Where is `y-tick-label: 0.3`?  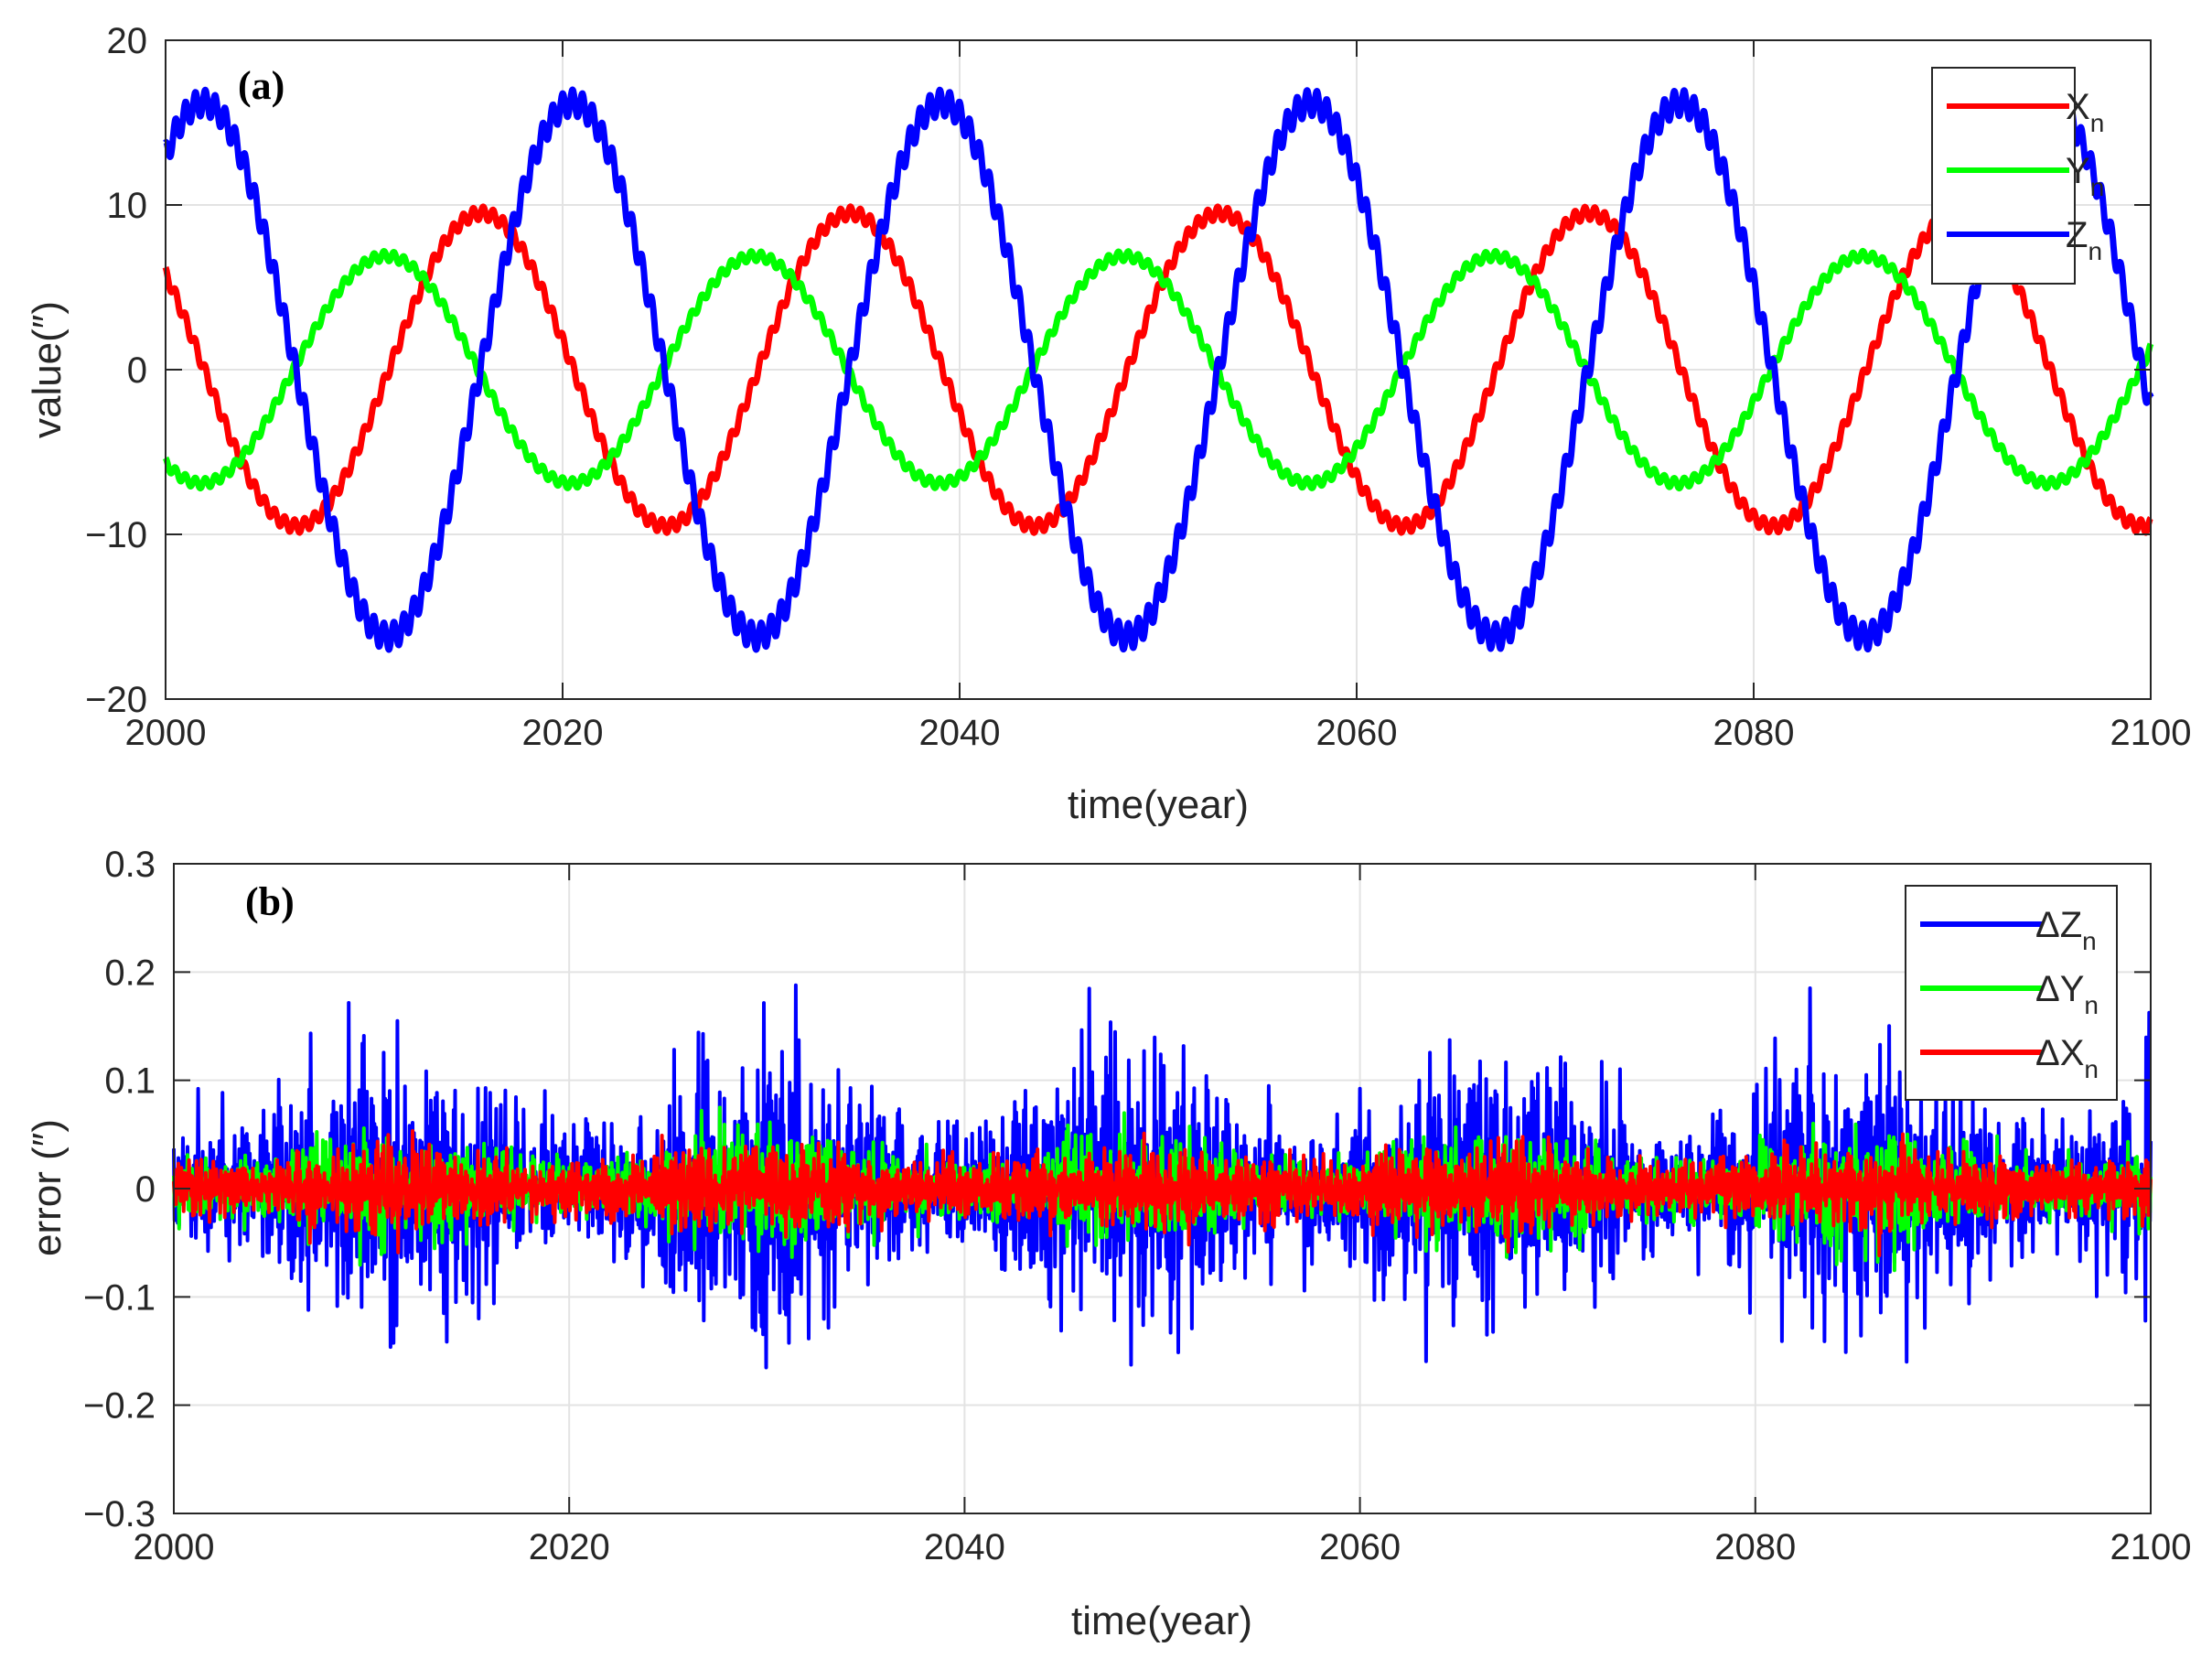
y-tick-label: 0.3 is located at coordinates (130, 865).